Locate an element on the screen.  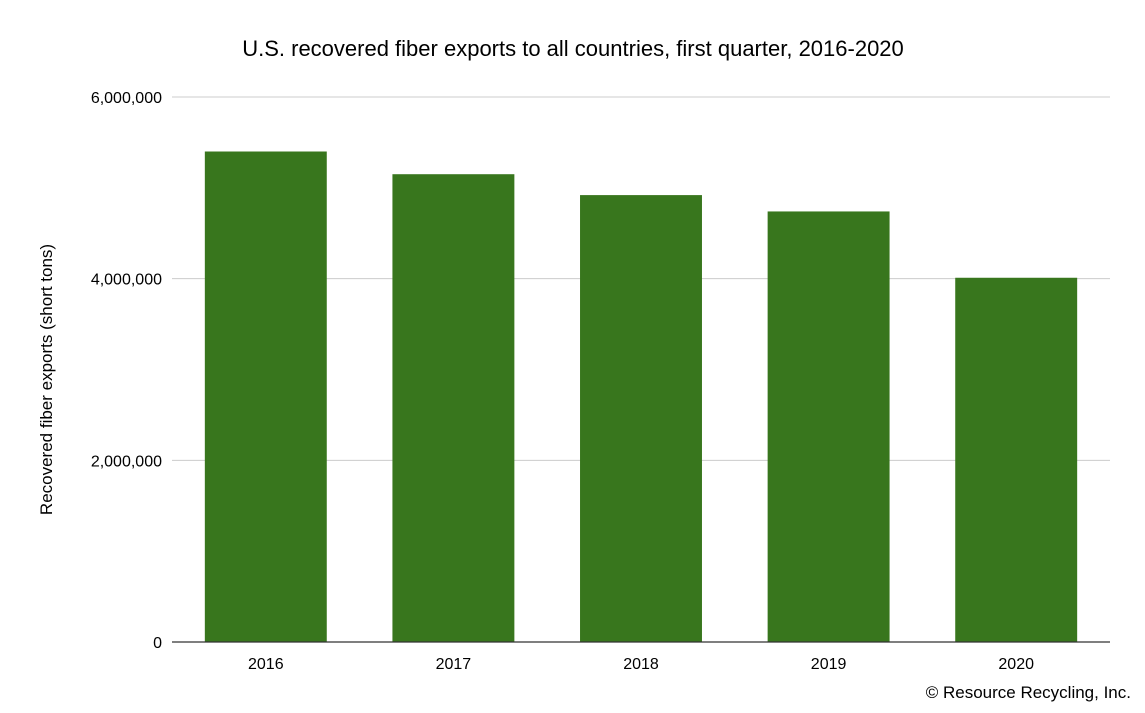
y-tick-label: 4,000,000 is located at coordinates (126, 280).